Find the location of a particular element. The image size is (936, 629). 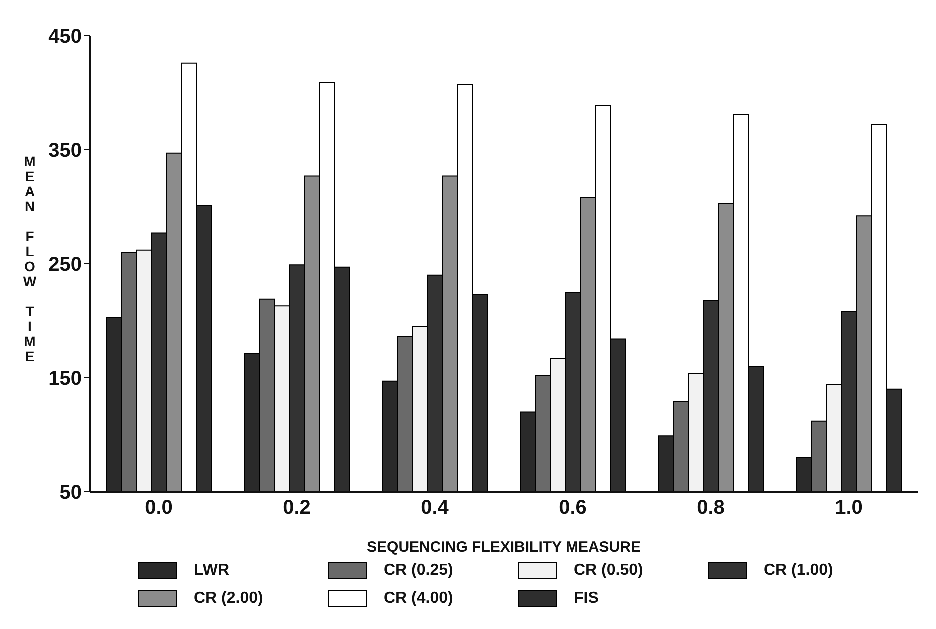

y-tick-label: 450 is located at coordinates (65, 37).